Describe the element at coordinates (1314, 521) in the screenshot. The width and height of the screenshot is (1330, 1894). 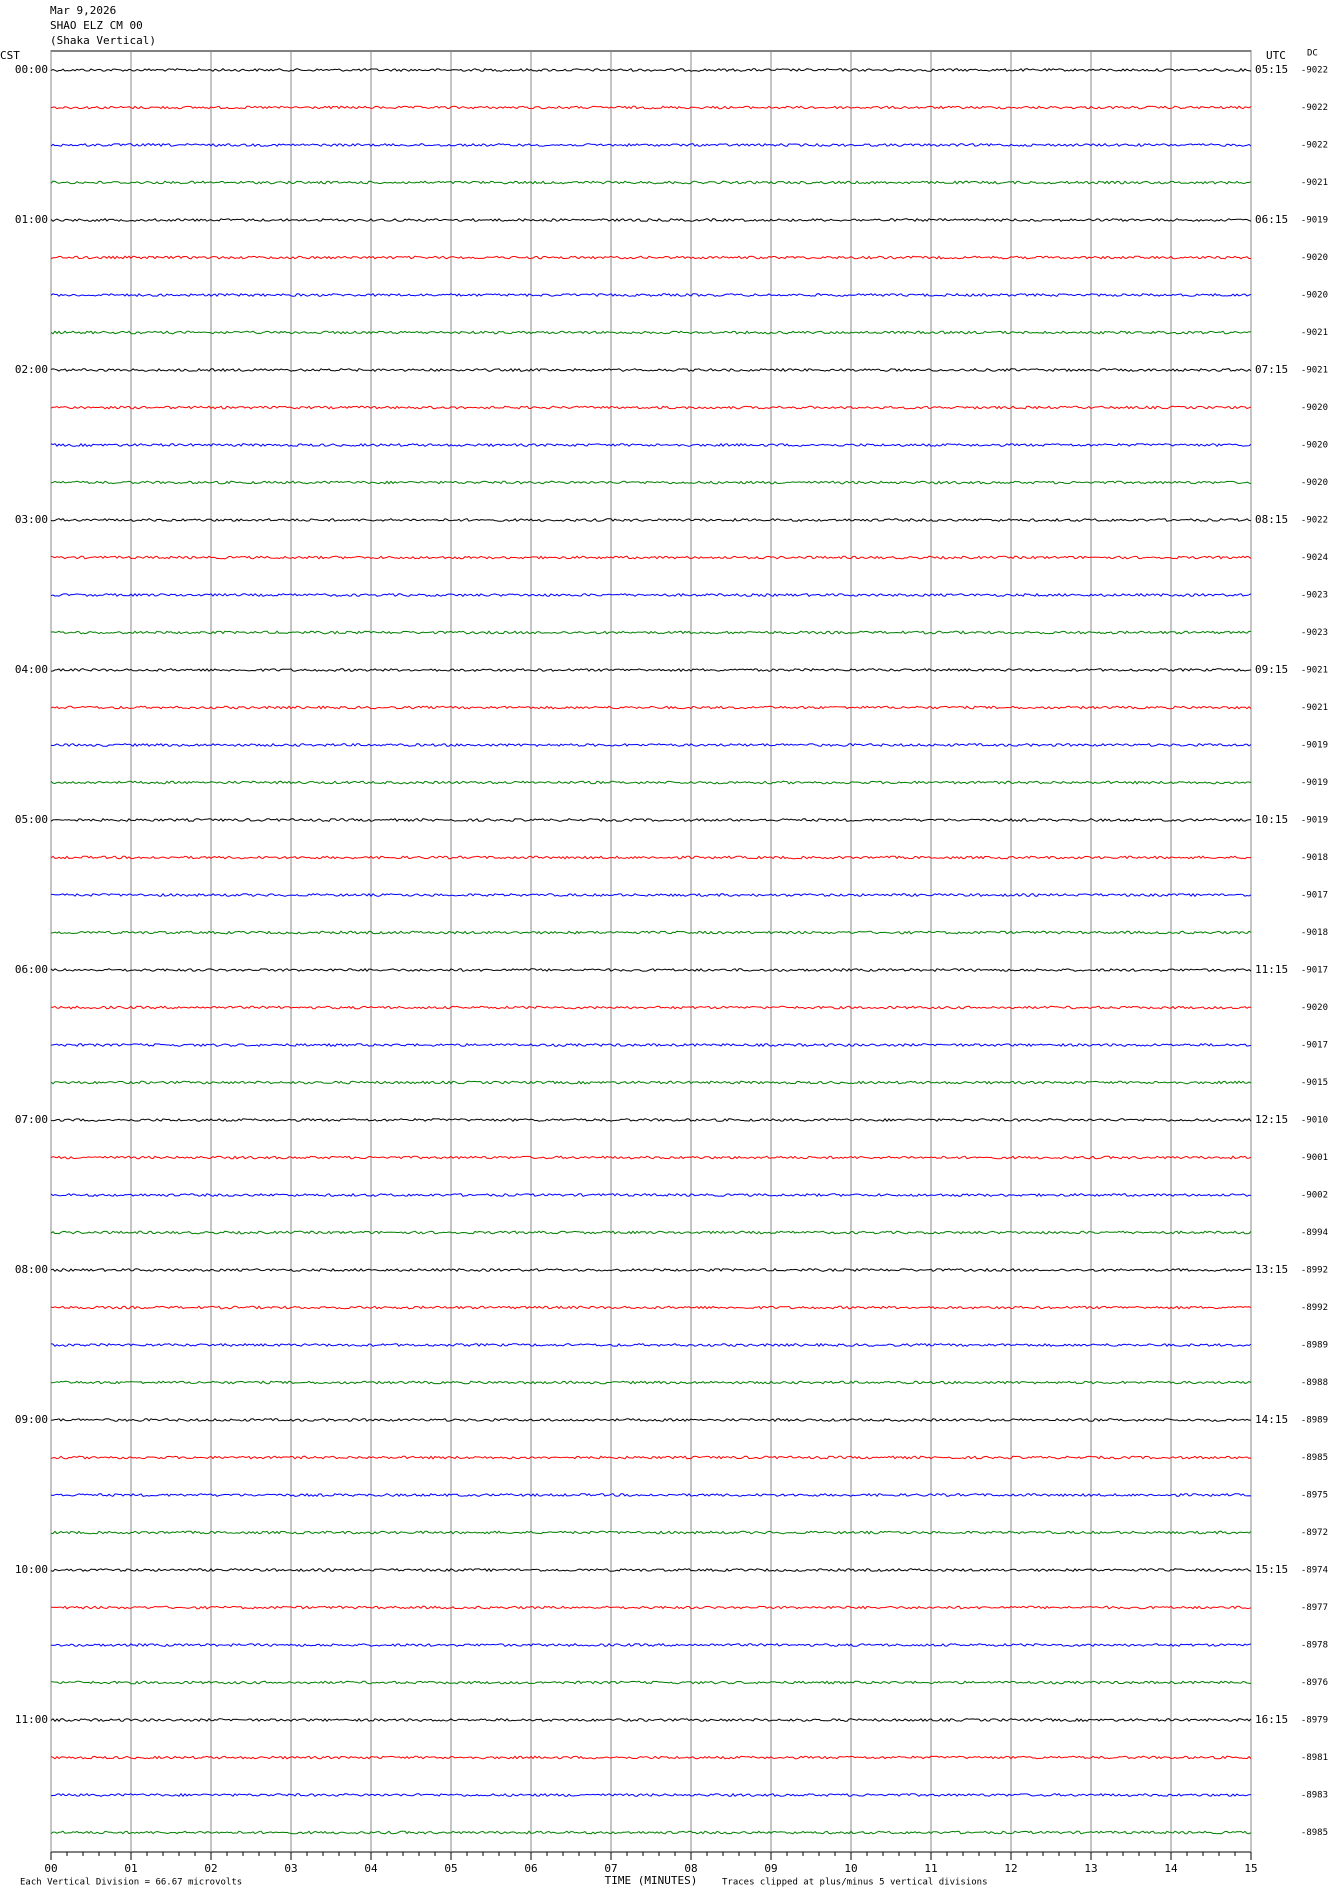
I see `dc-value: -9022` at that location.